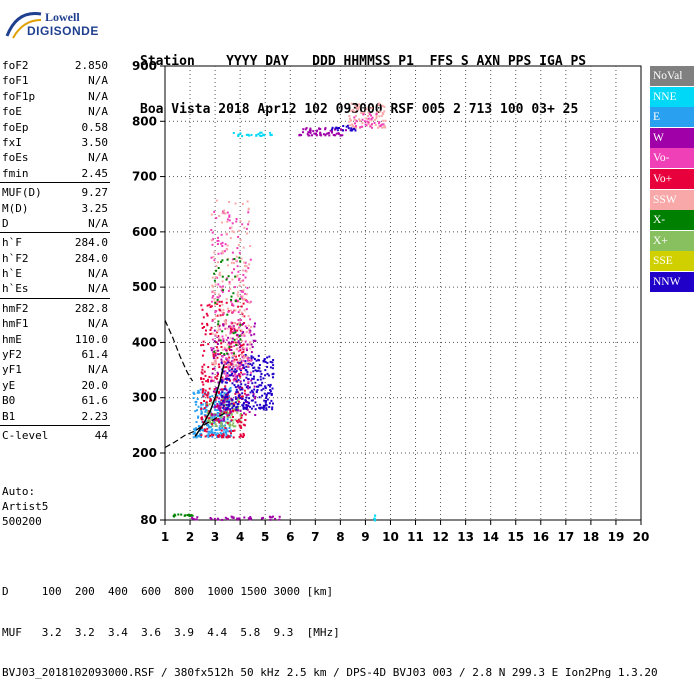 Image resolution: width=700 pixels, height=693 pixels. What do you see at coordinates (672, 76) in the screenshot?
I see `legend-item: NoVal` at bounding box center [672, 76].